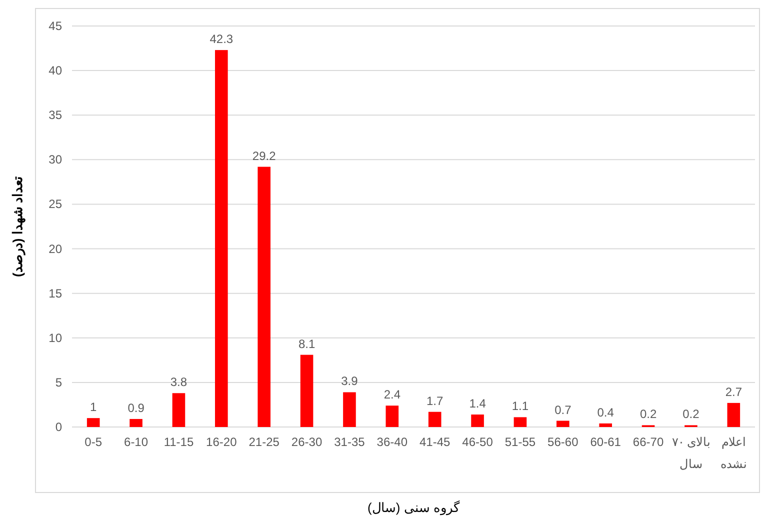  What do you see at coordinates (55, 337) in the screenshot?
I see `y-tick-label: 10` at bounding box center [55, 337].